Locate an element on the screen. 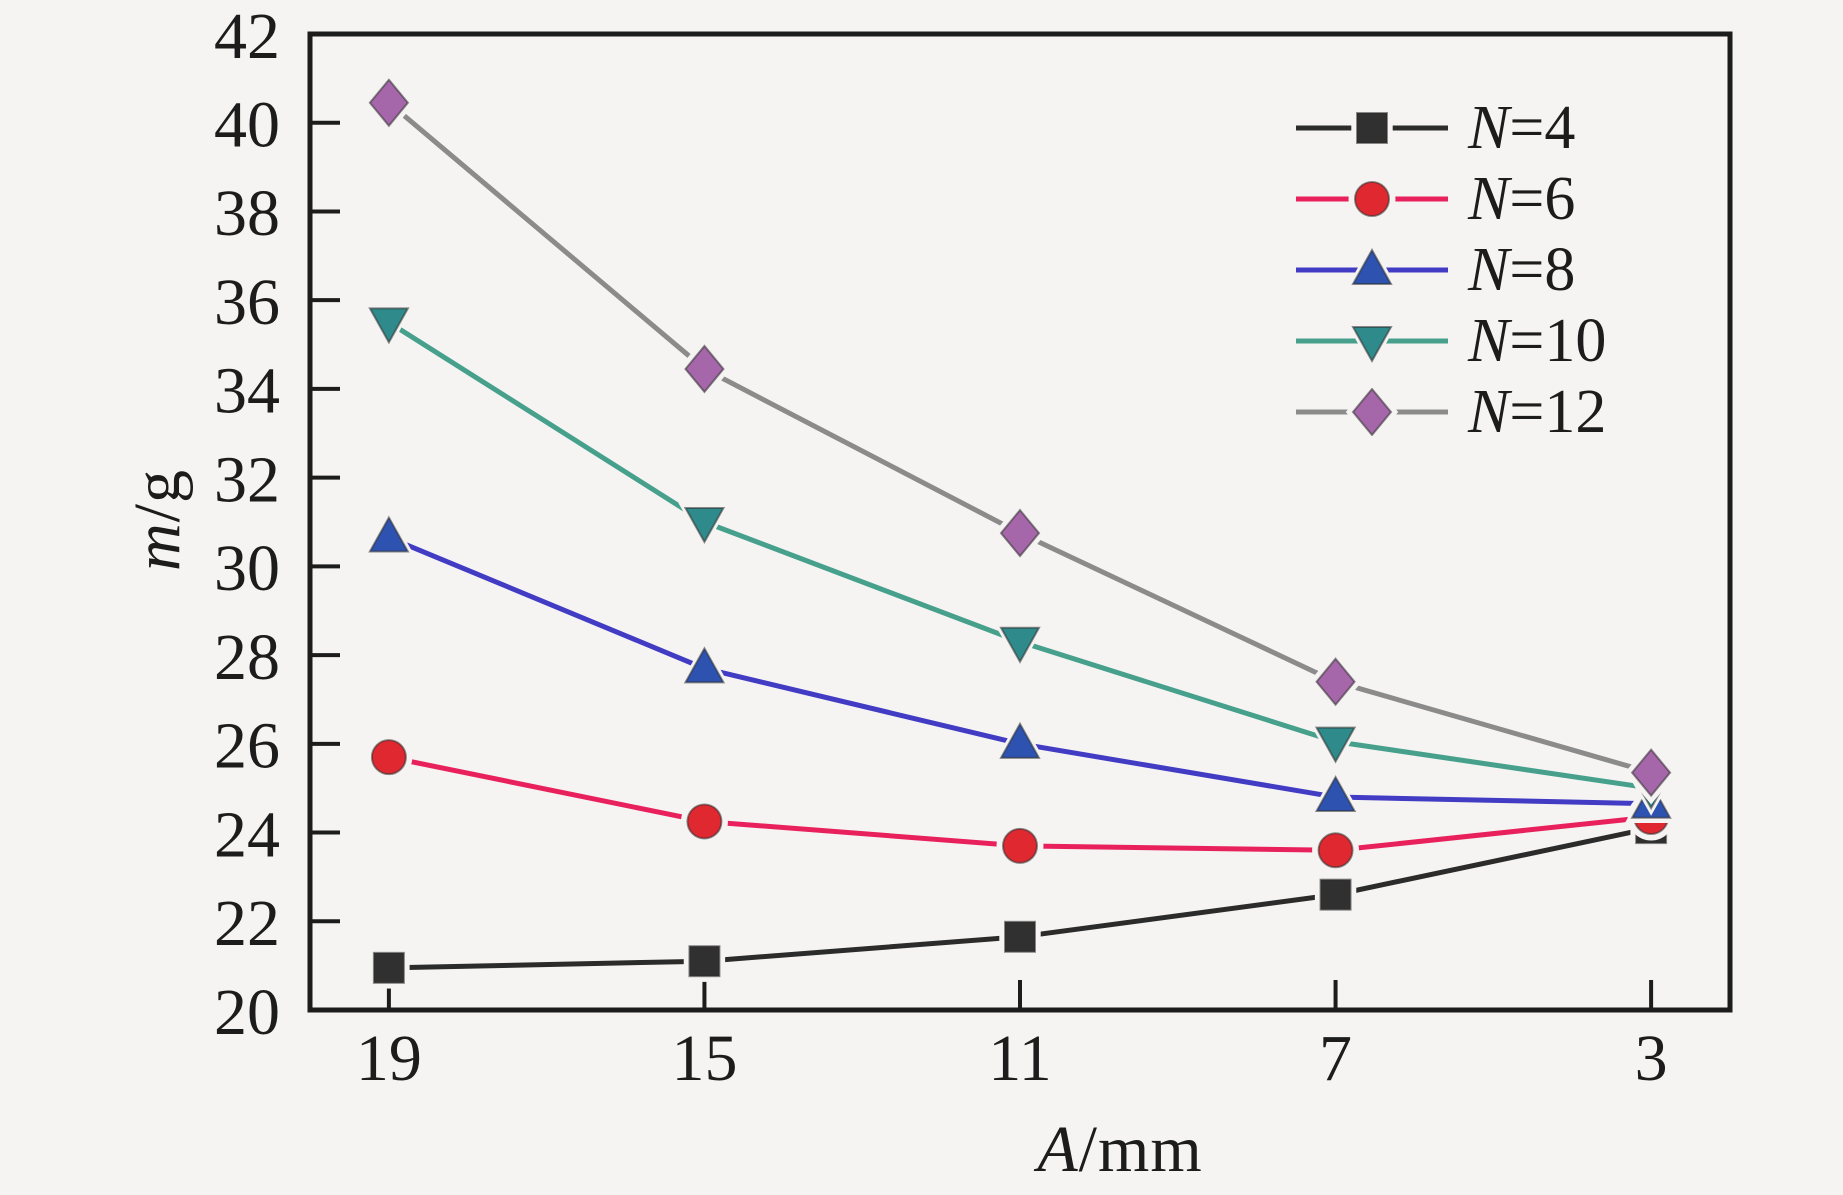  legend-label-n12: N=12 is located at coordinates (1537, 411).